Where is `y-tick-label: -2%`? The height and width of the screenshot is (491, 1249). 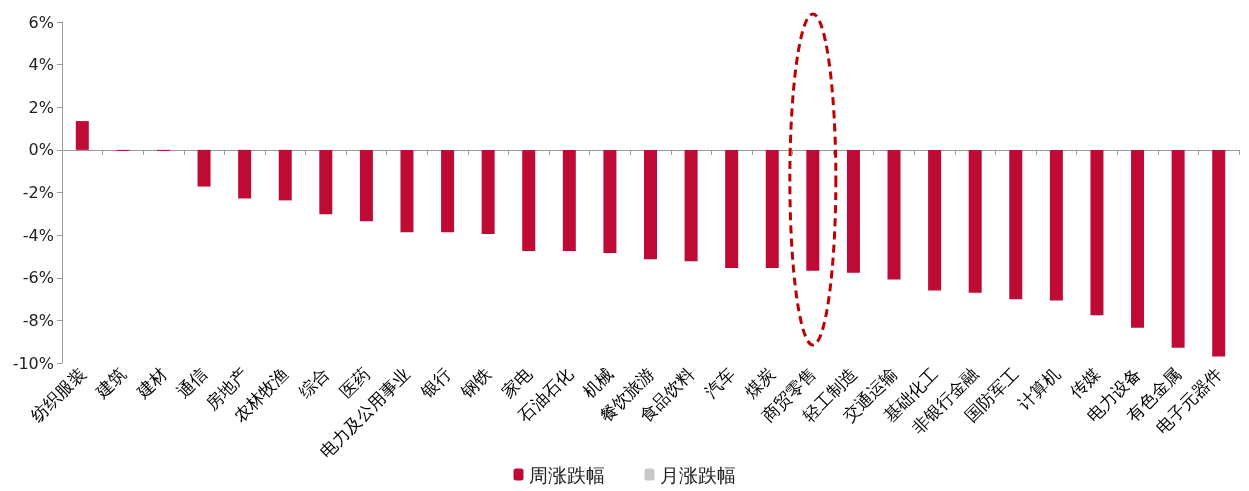 y-tick-label: -2% is located at coordinates (38, 192).